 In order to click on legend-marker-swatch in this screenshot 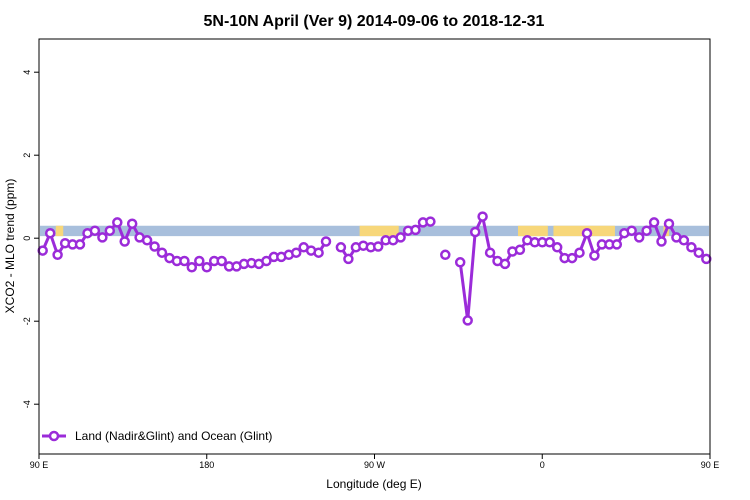, I will do `click(54, 436)`.